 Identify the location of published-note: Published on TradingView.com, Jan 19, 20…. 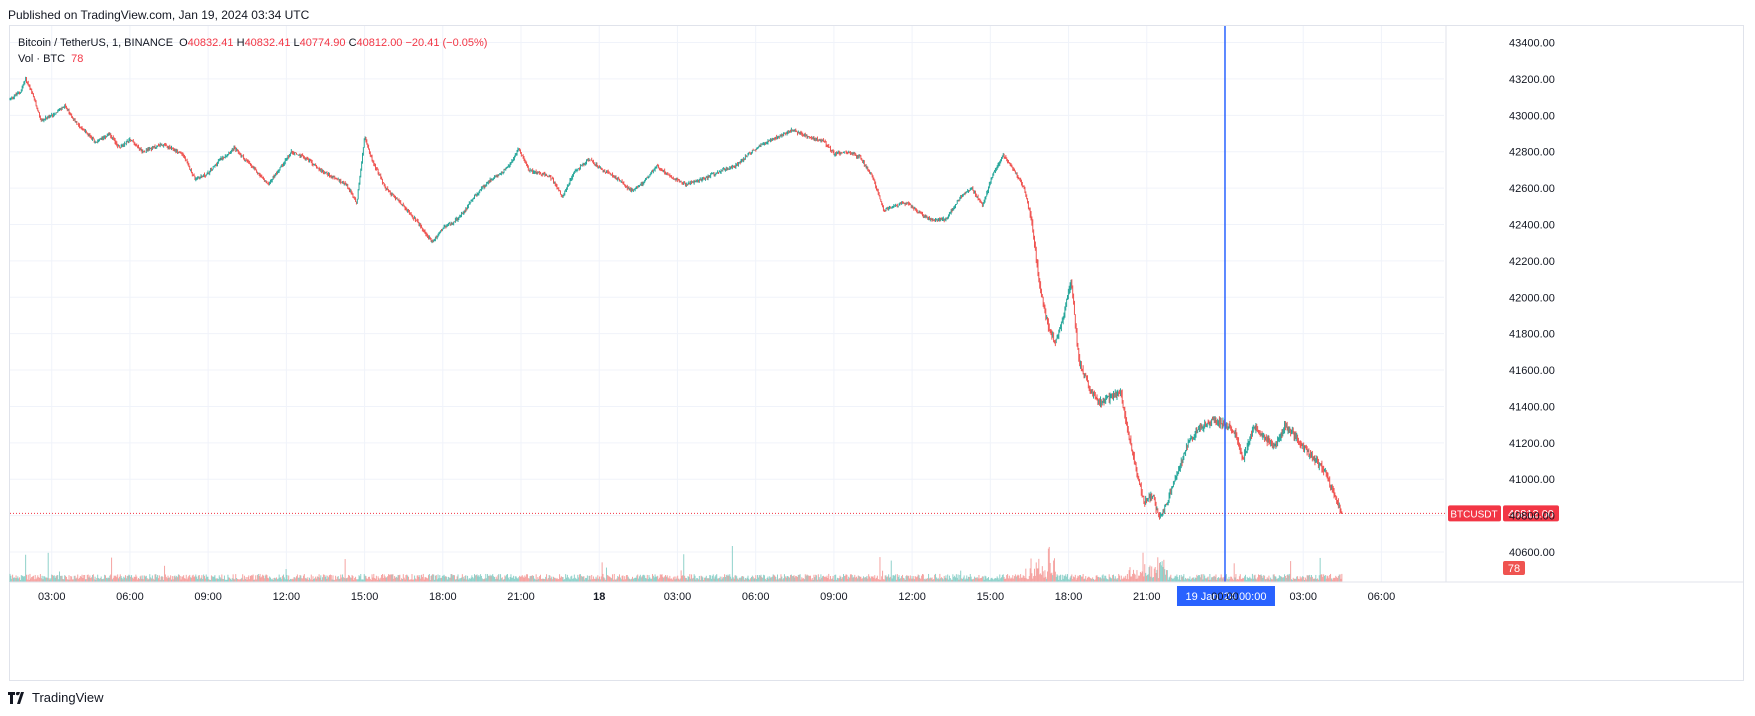
(159, 15).